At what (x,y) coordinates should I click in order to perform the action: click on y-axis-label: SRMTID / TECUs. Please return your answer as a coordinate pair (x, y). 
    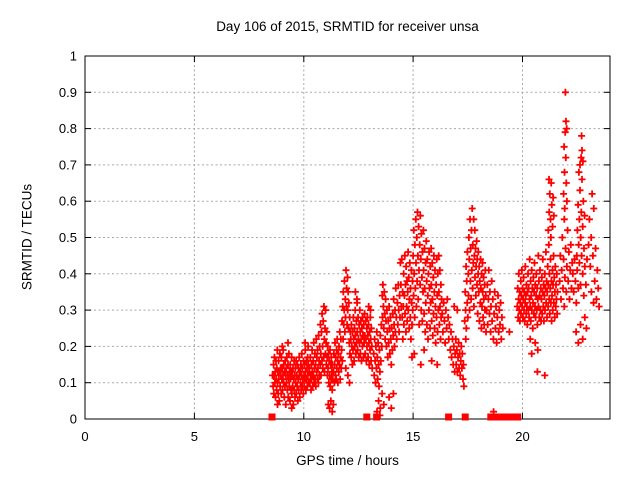
    Looking at the image, I should click on (27, 237).